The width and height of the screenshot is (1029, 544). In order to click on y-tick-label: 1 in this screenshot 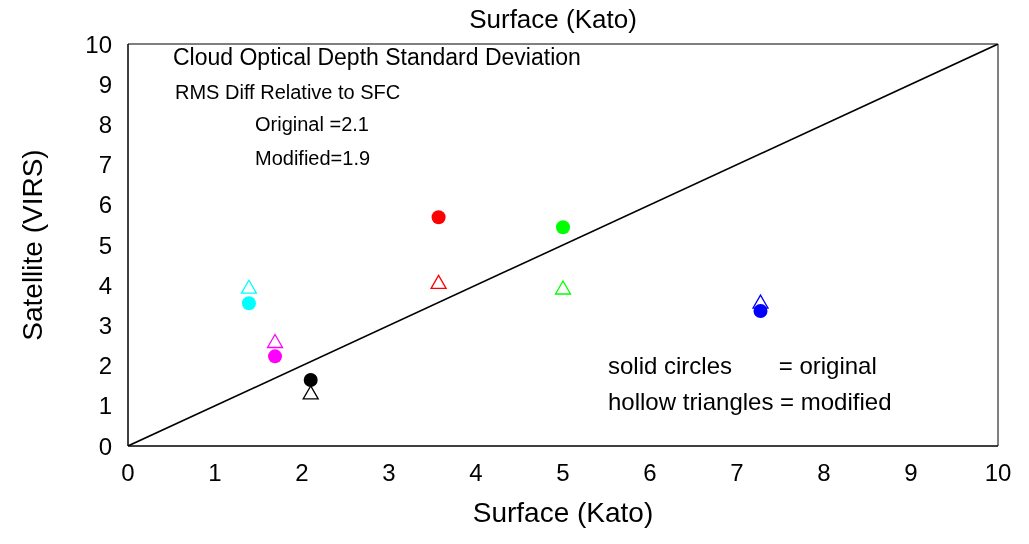, I will do `click(105, 406)`.